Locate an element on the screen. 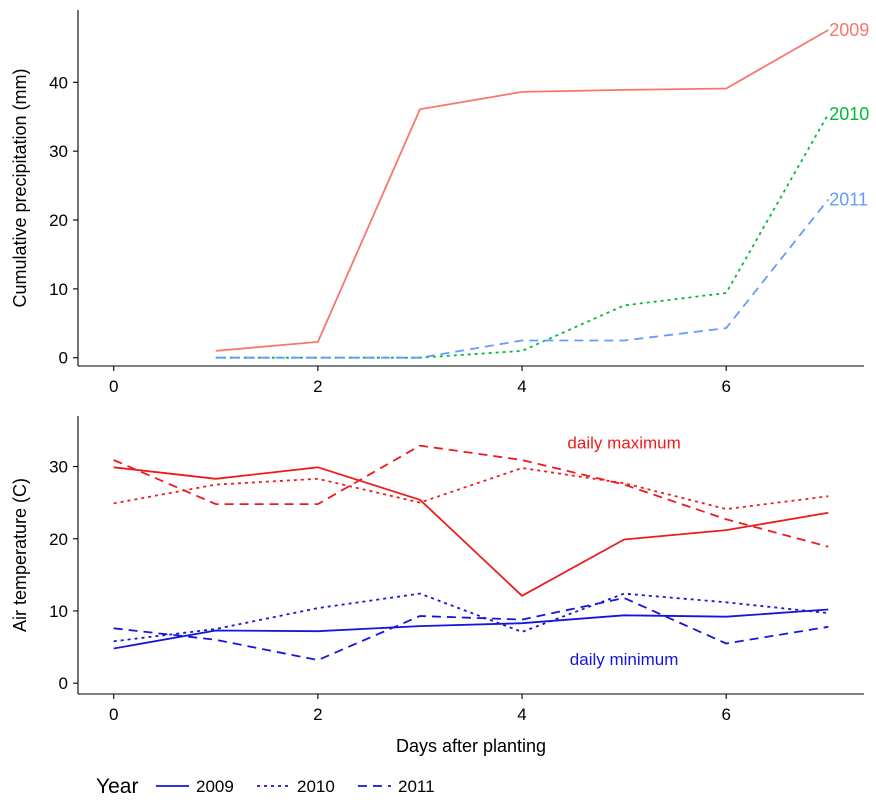 This screenshot has width=876, height=802. legend-label-2010: 2010 is located at coordinates (316, 786).